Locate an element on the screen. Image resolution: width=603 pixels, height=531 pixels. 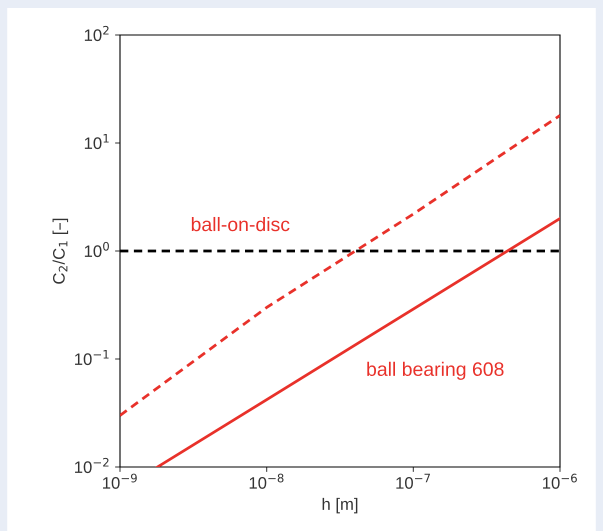
y-tick-label: 10$^{−2}$ is located at coordinates (92, 466).